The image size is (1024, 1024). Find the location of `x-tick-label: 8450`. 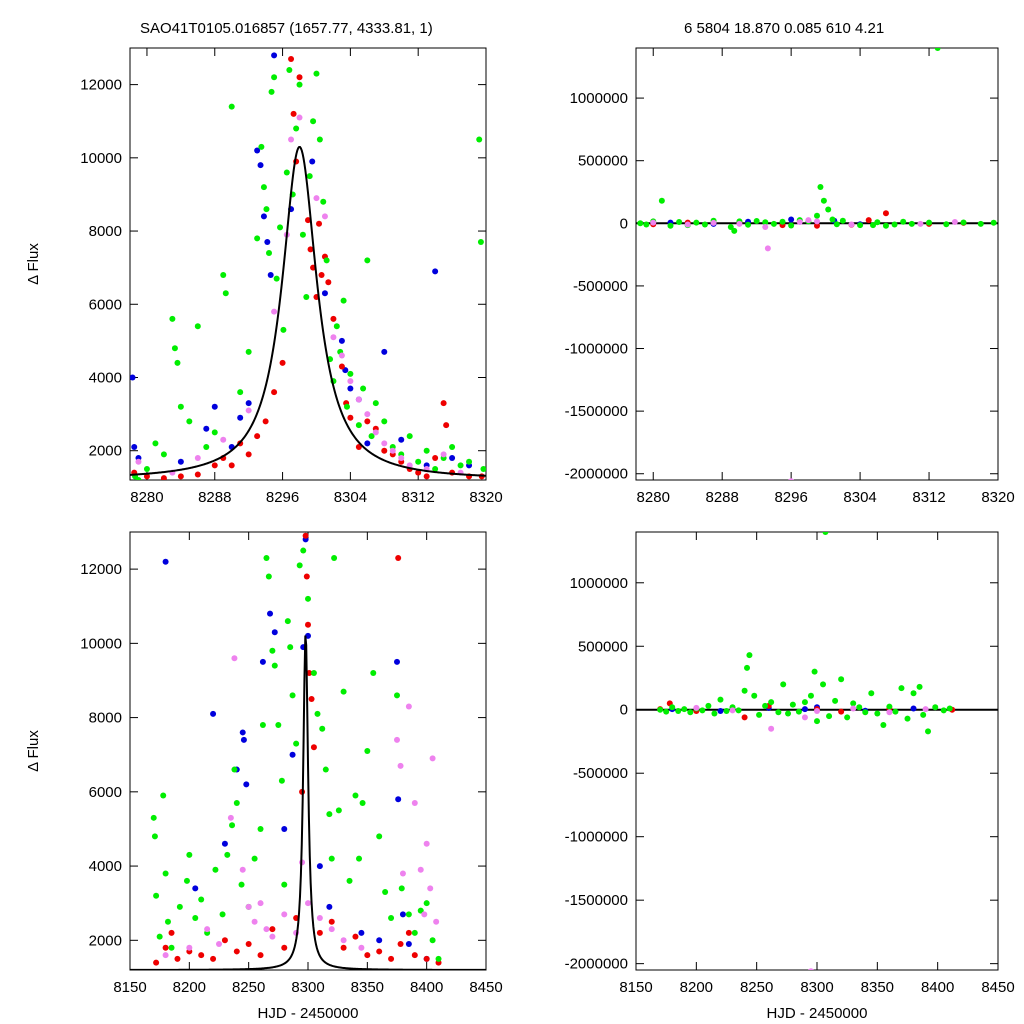

x-tick-label: 8450 is located at coordinates (997, 987).